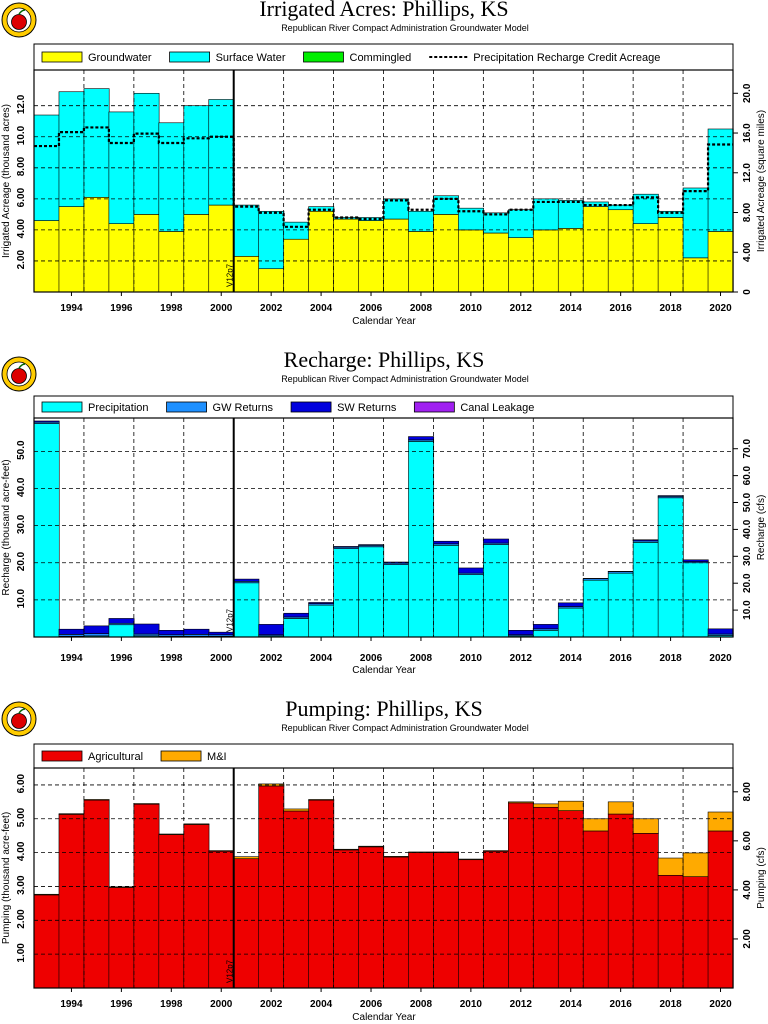  I want to click on x-tick-label: 2006, so click(371, 658).